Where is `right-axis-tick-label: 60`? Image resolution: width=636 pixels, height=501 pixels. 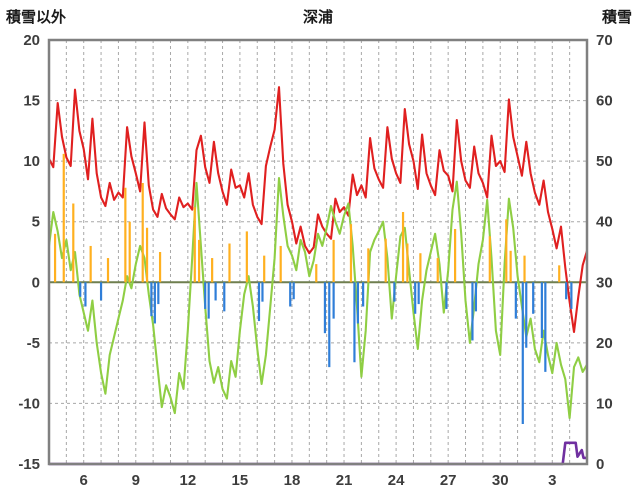 right-axis-tick-label: 60 is located at coordinates (604, 101).